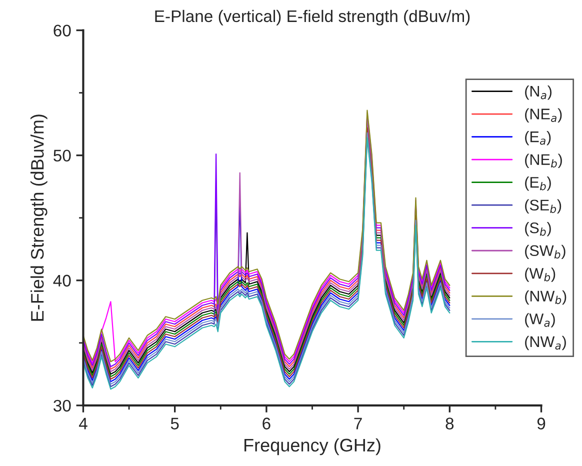 The image size is (582, 466). What do you see at coordinates (39, 217) in the screenshot?
I see `y-axis-title: E-Field Strength (dBuv/m)` at bounding box center [39, 217].